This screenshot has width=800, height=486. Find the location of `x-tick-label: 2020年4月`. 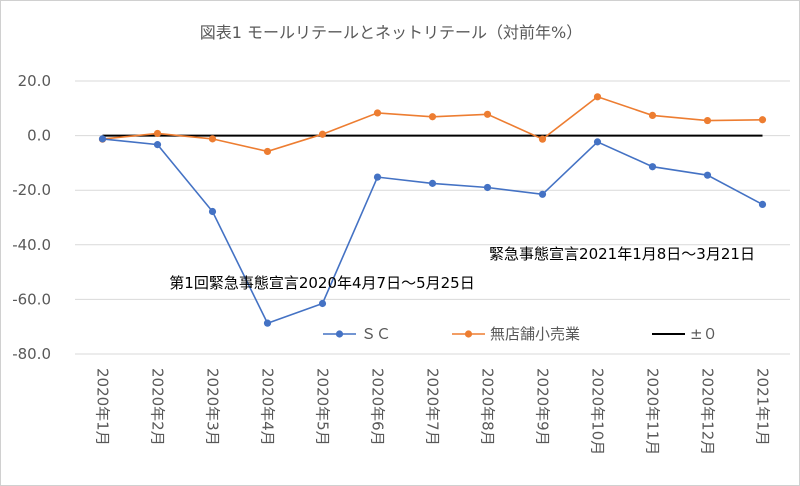

x-tick-label: 2020年4月 is located at coordinates (268, 407).